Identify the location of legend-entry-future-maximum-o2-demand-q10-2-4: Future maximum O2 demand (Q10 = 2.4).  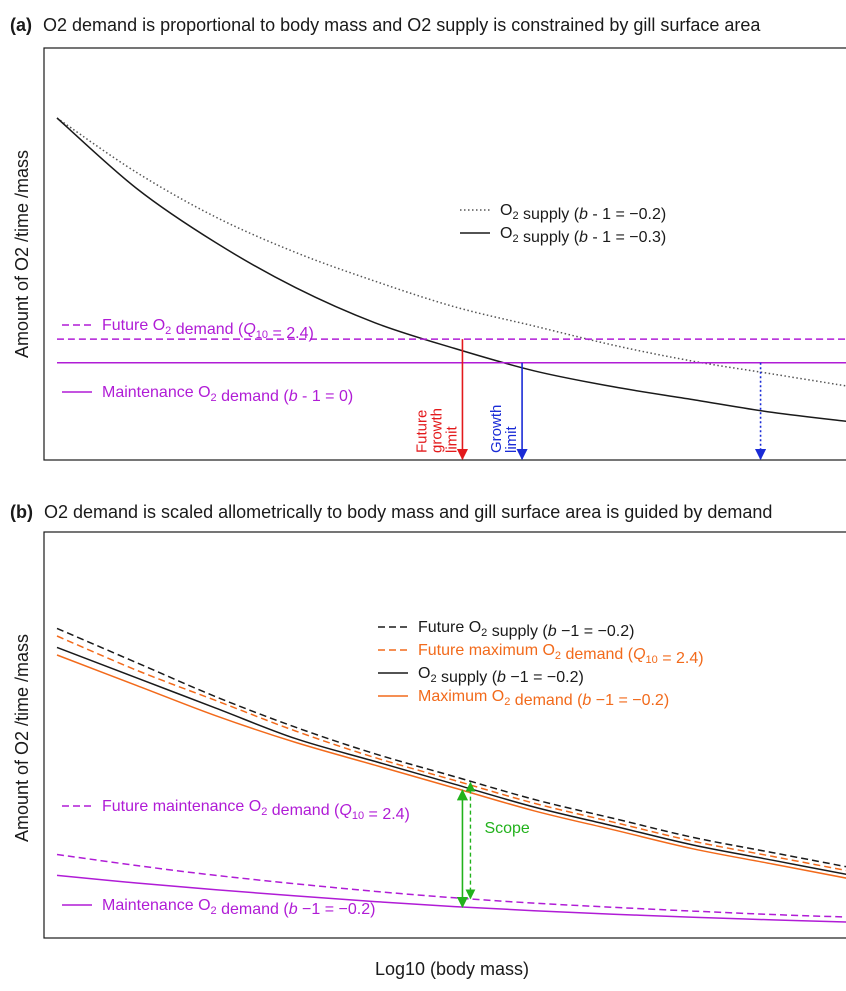
(541, 654).